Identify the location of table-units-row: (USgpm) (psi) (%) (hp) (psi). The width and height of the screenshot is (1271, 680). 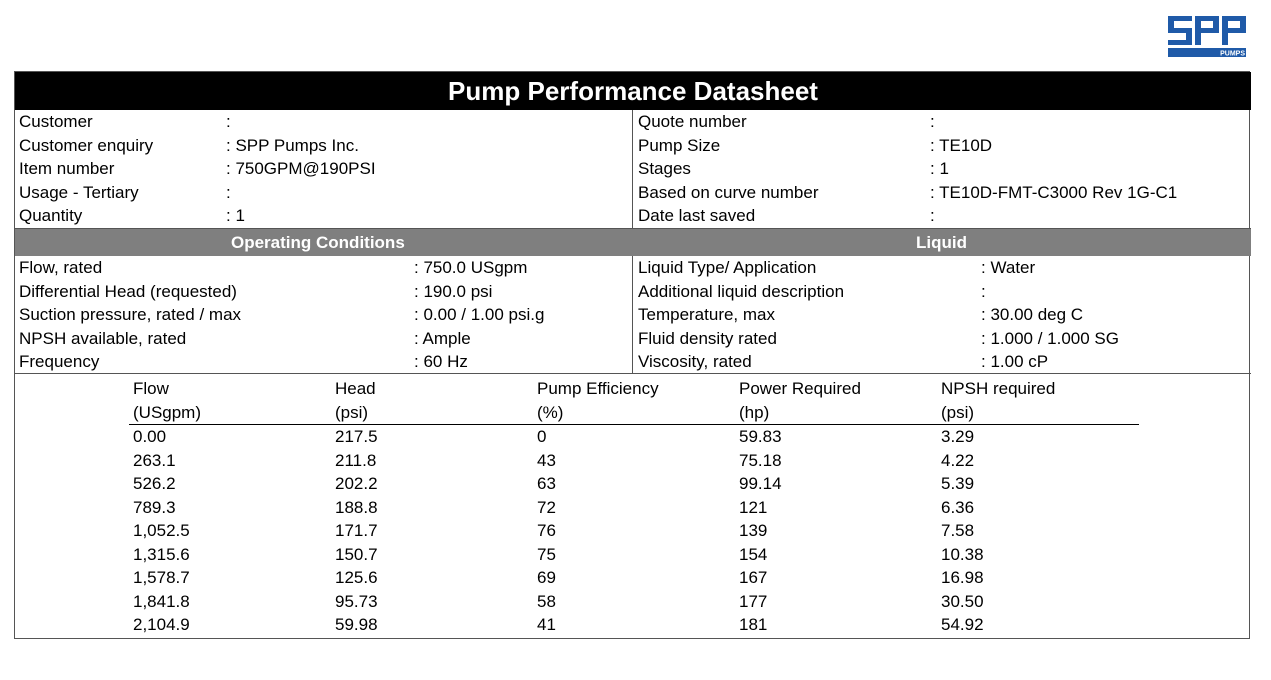
(634, 412).